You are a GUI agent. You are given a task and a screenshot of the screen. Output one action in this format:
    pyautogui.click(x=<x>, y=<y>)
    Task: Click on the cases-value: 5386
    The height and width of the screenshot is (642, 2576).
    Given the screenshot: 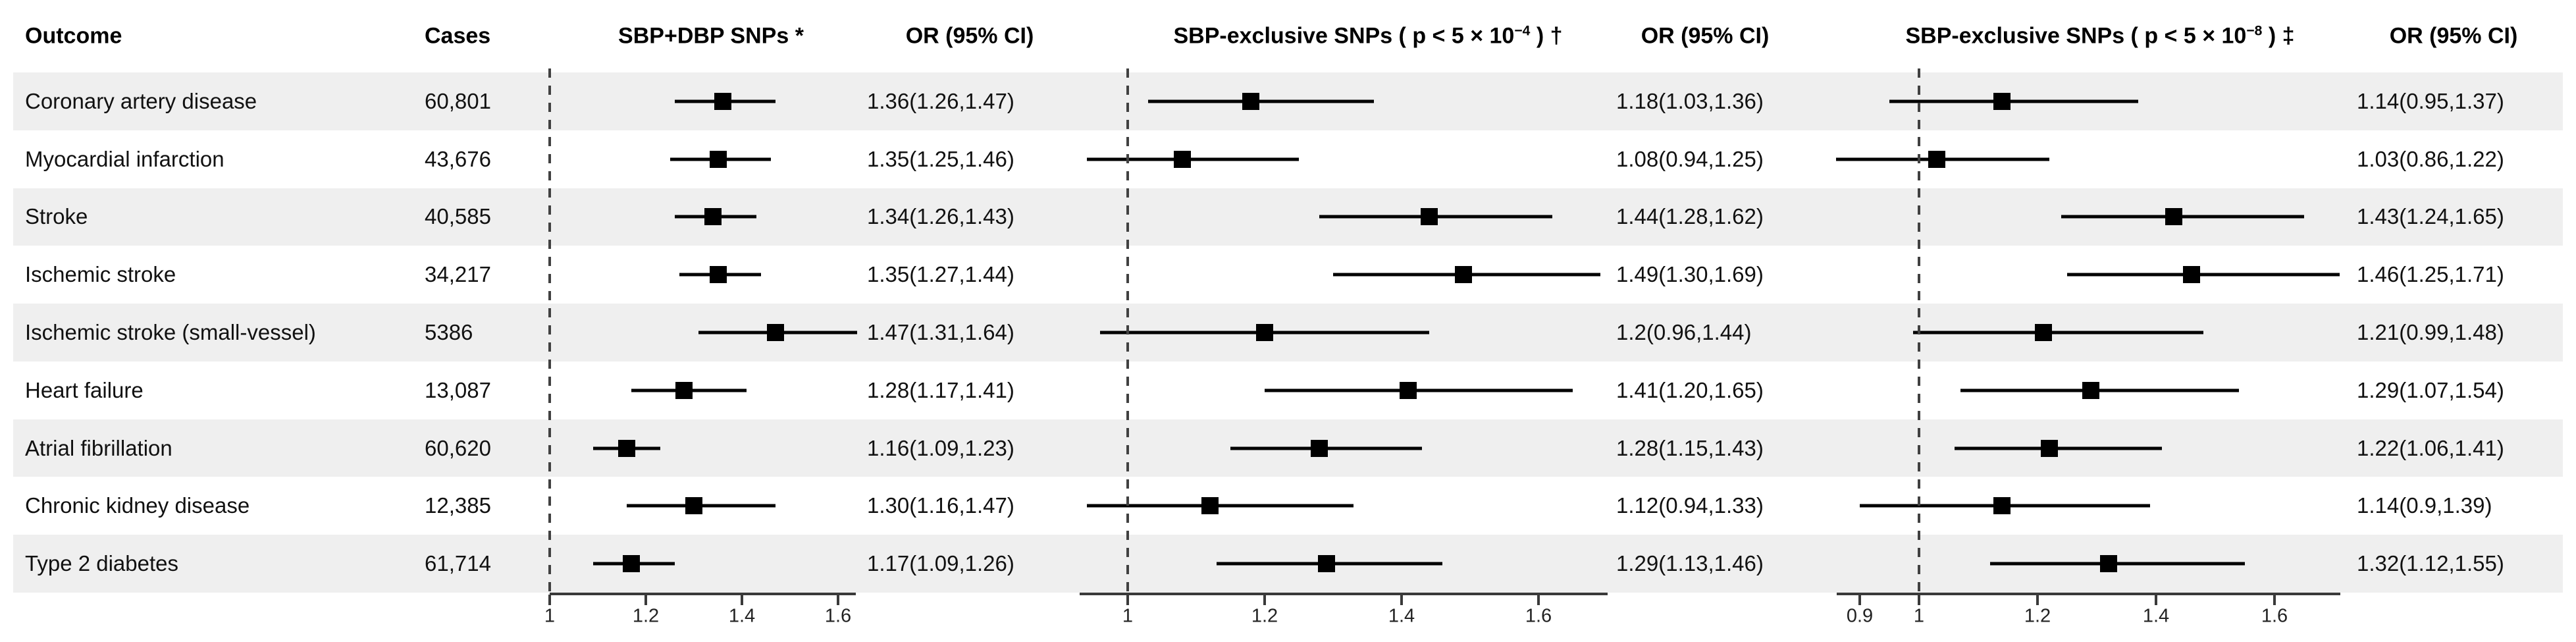 What is the action you would take?
    pyautogui.click(x=449, y=332)
    